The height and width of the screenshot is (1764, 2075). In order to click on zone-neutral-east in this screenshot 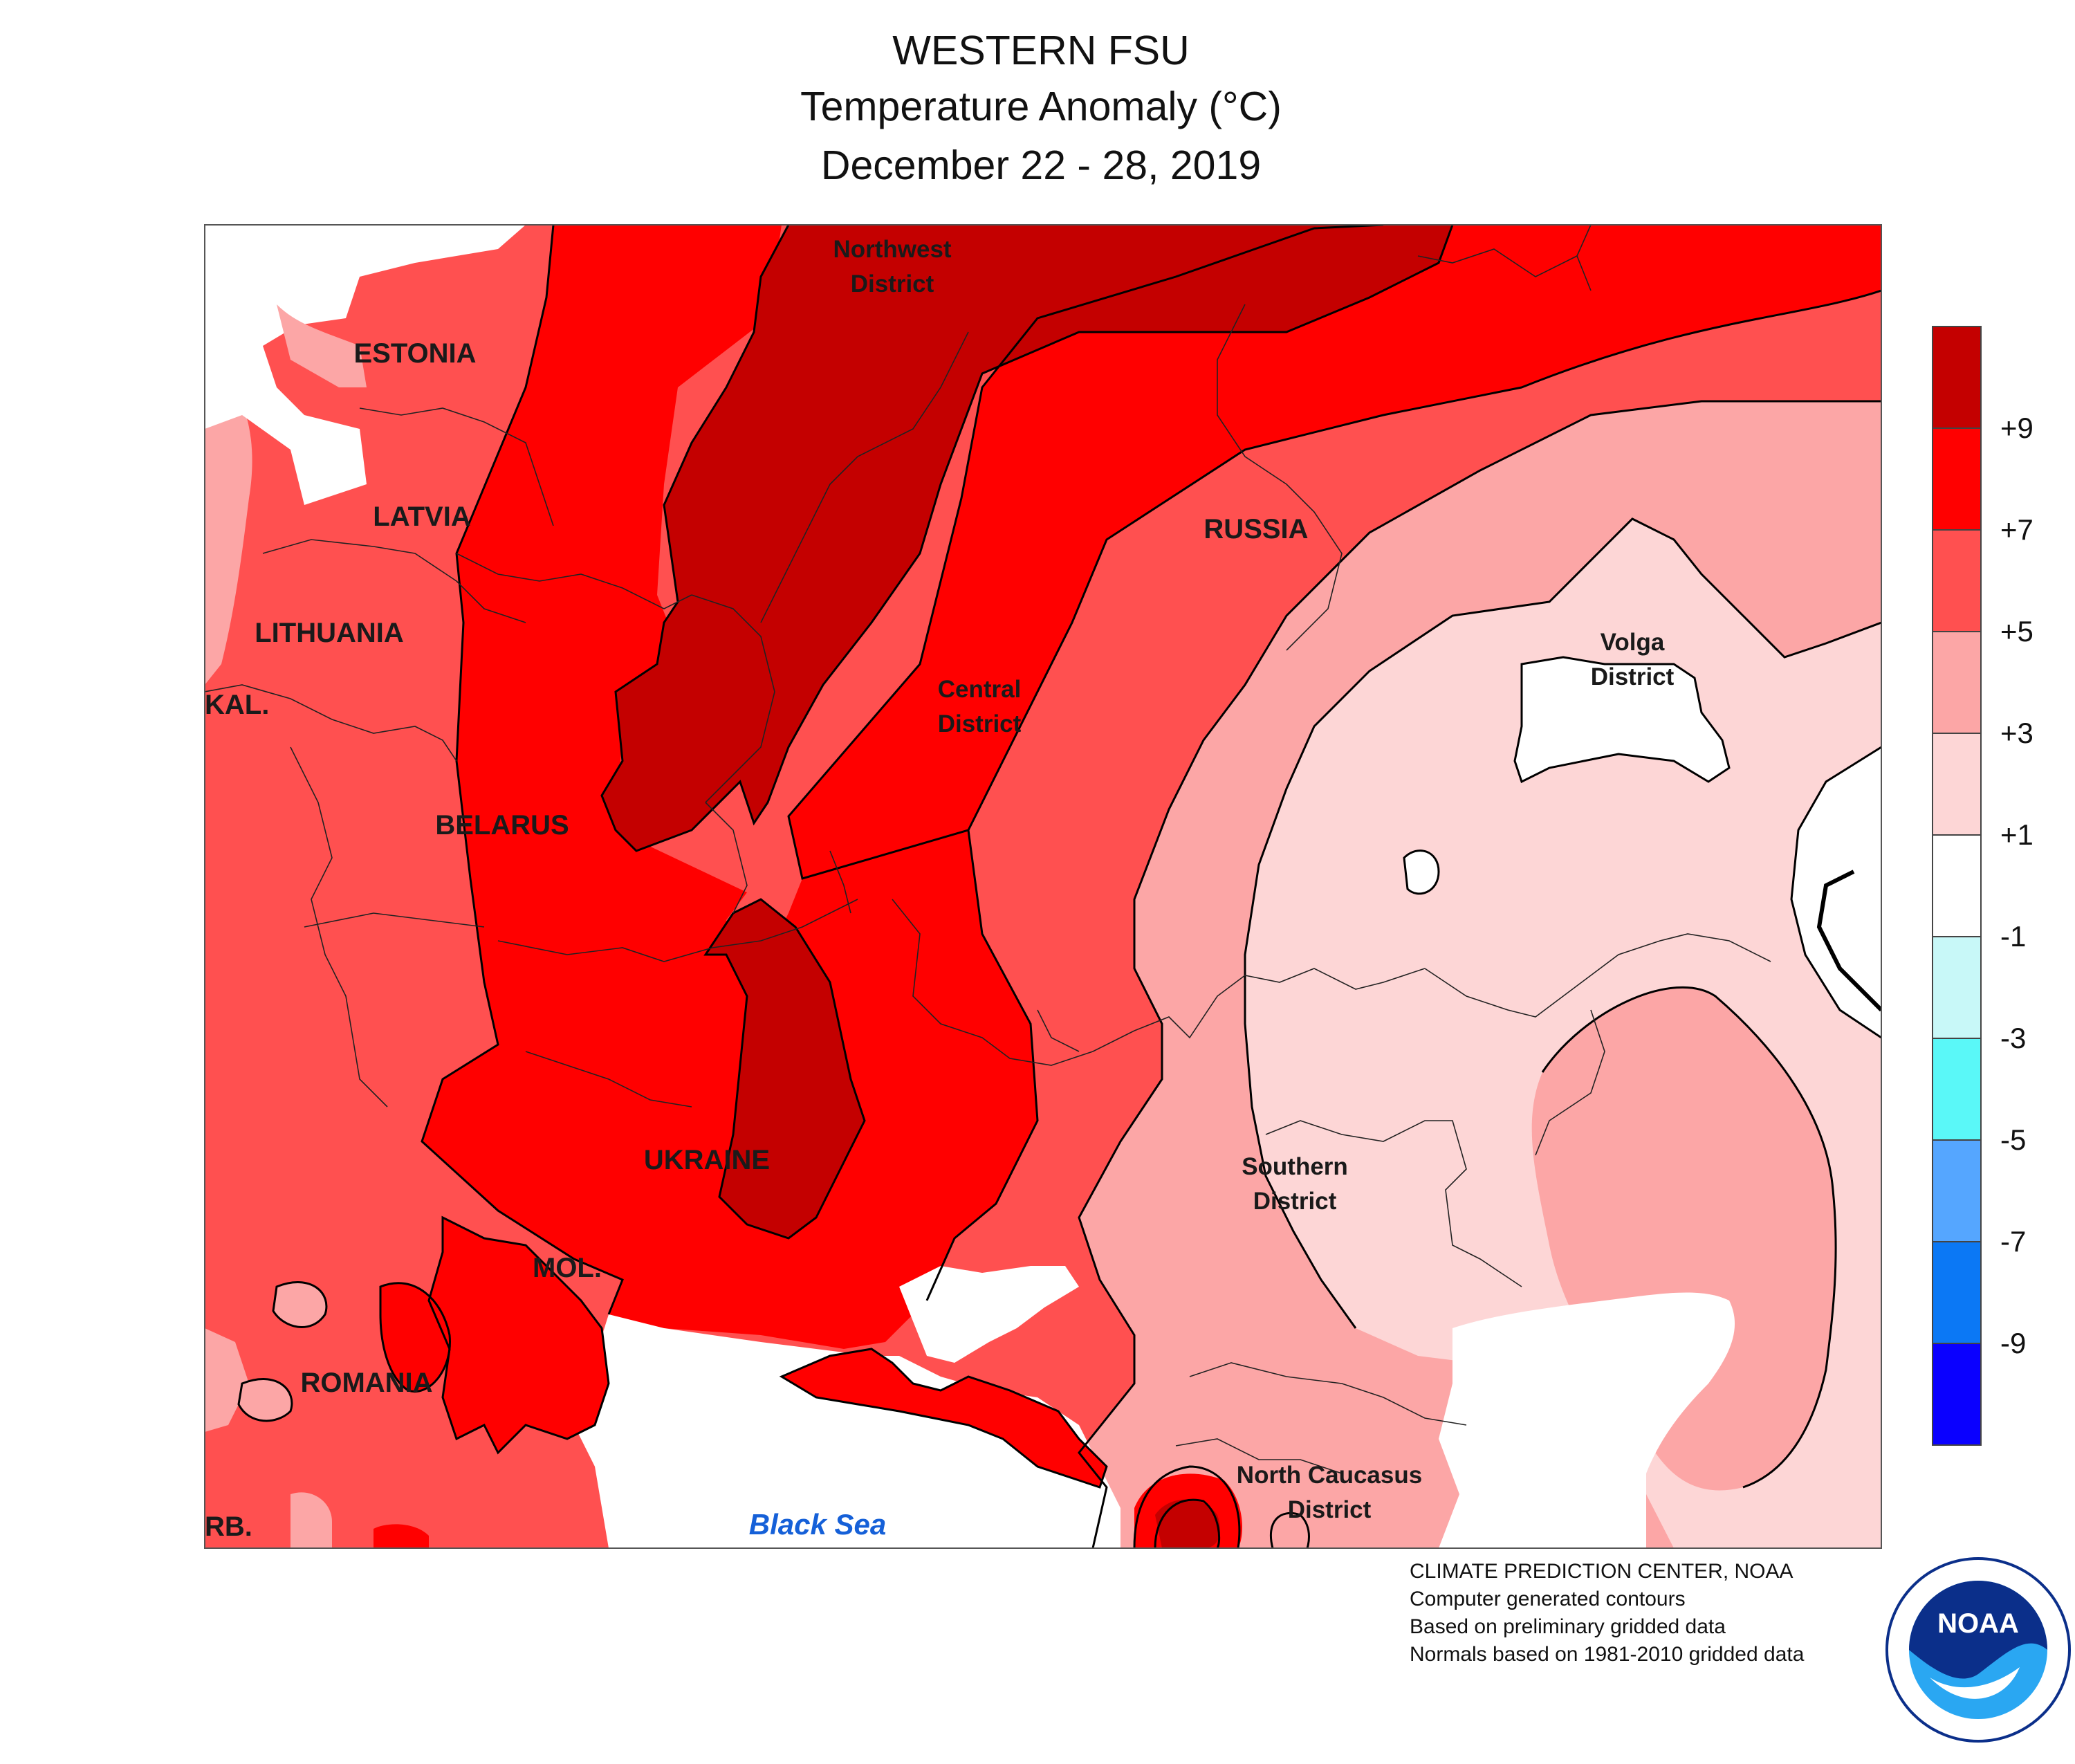, I will do `click(1836, 892)`.